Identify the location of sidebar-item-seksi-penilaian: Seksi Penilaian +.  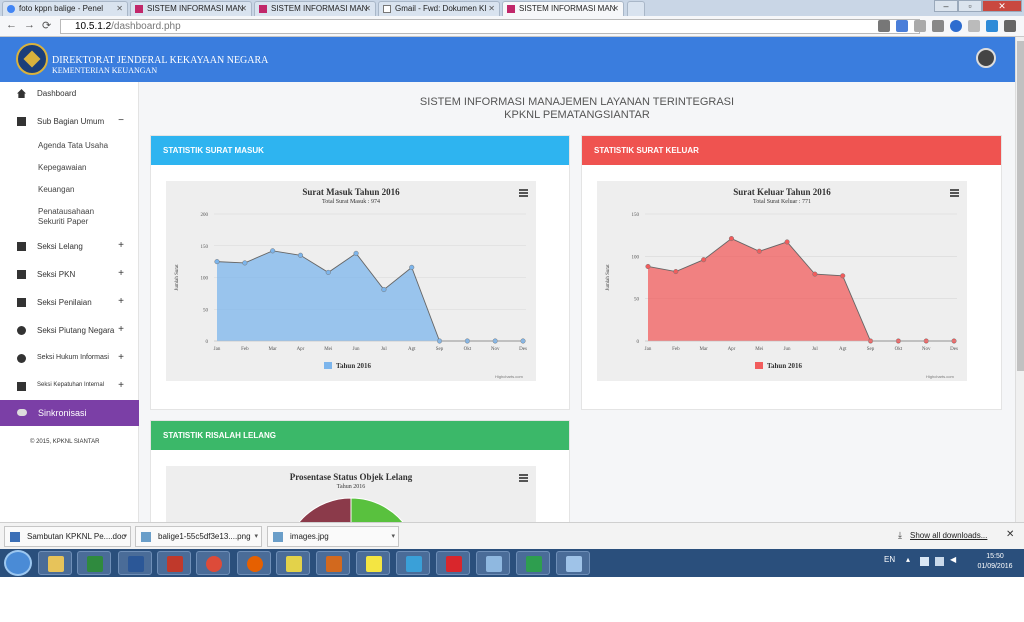
(69, 303).